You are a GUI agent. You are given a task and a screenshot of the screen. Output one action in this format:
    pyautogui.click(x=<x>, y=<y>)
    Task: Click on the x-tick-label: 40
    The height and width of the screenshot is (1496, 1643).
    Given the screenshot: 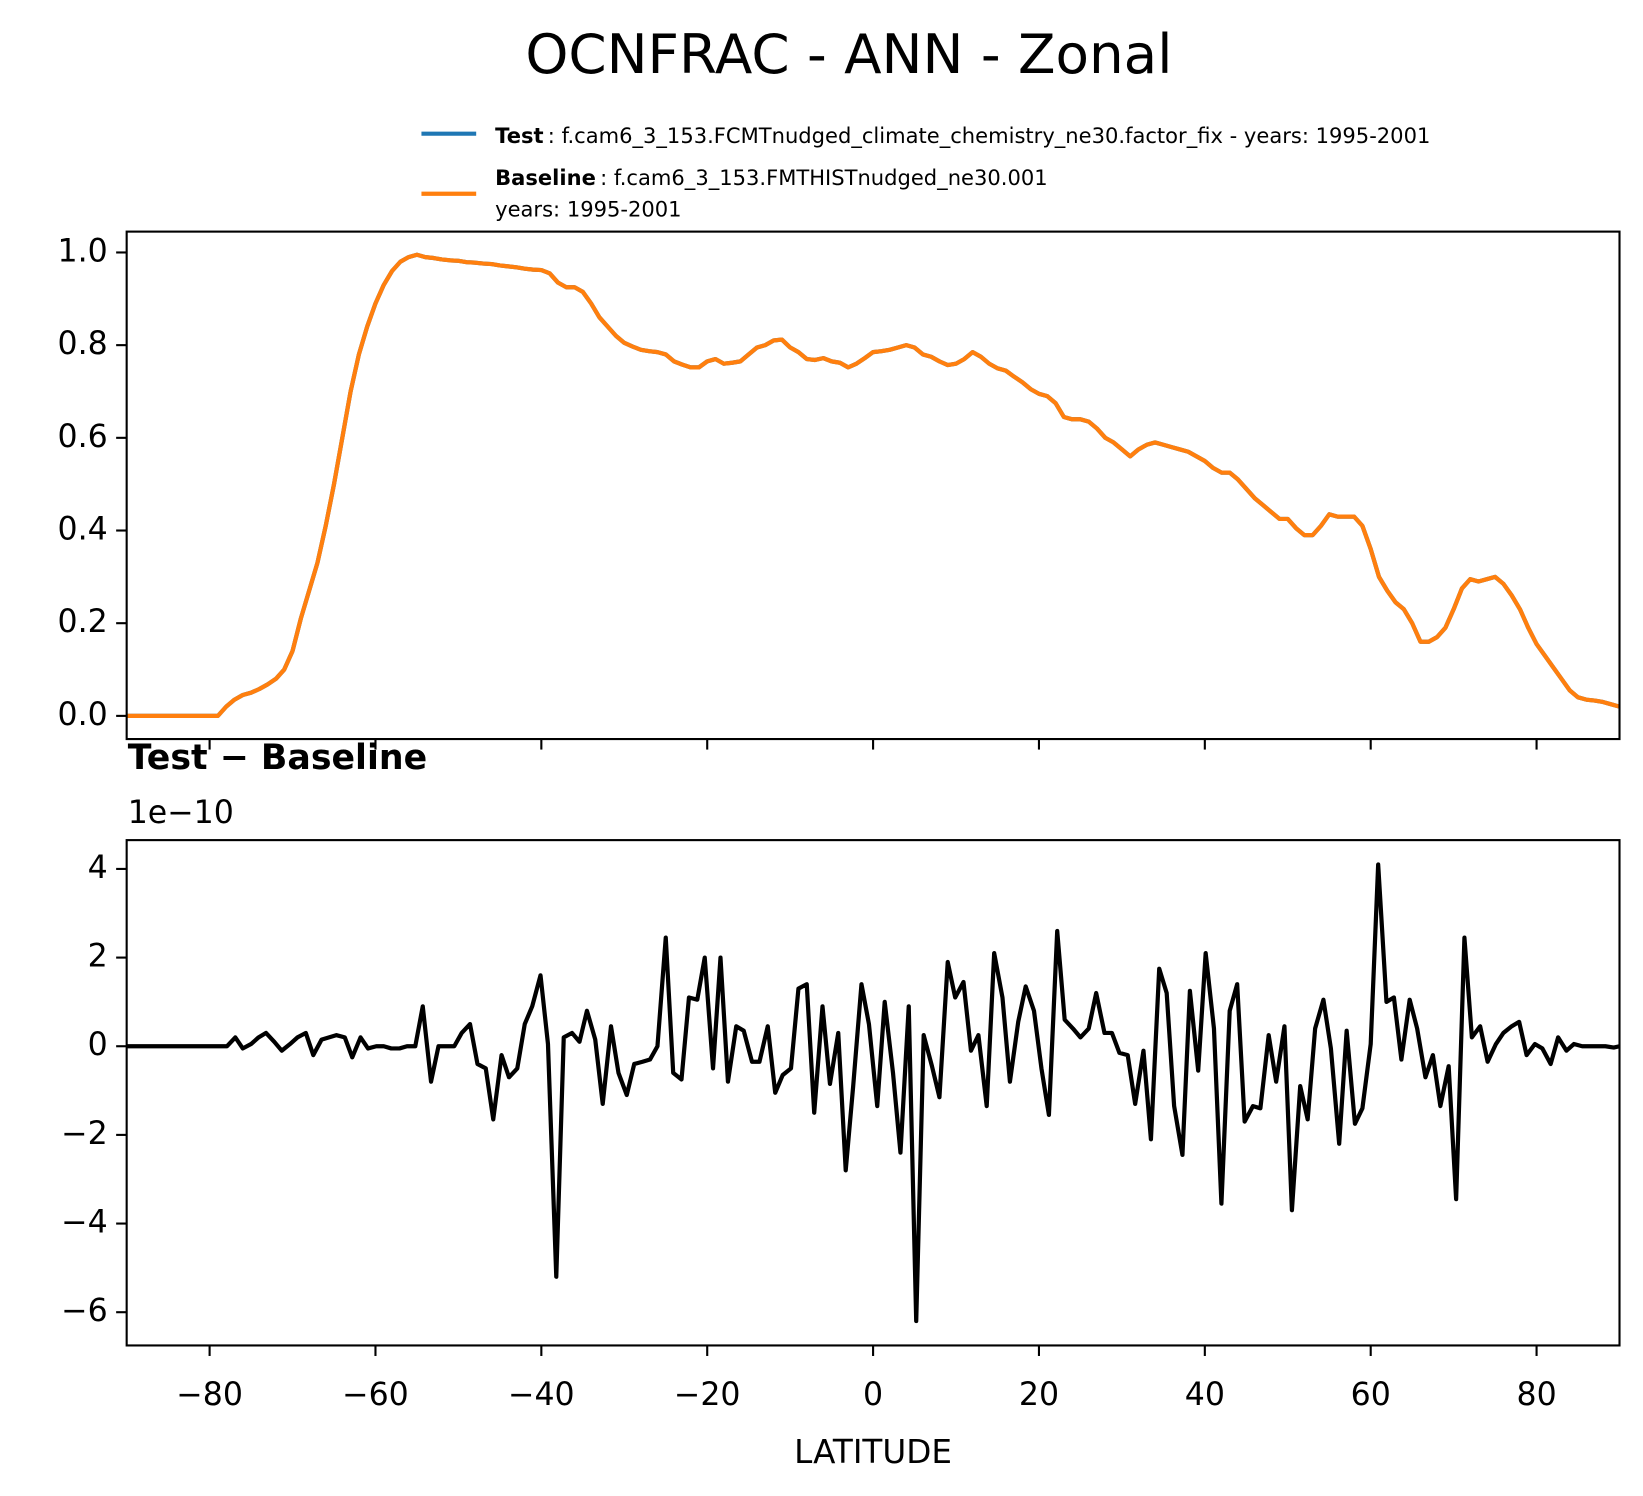 What is the action you would take?
    pyautogui.click(x=1205, y=1395)
    